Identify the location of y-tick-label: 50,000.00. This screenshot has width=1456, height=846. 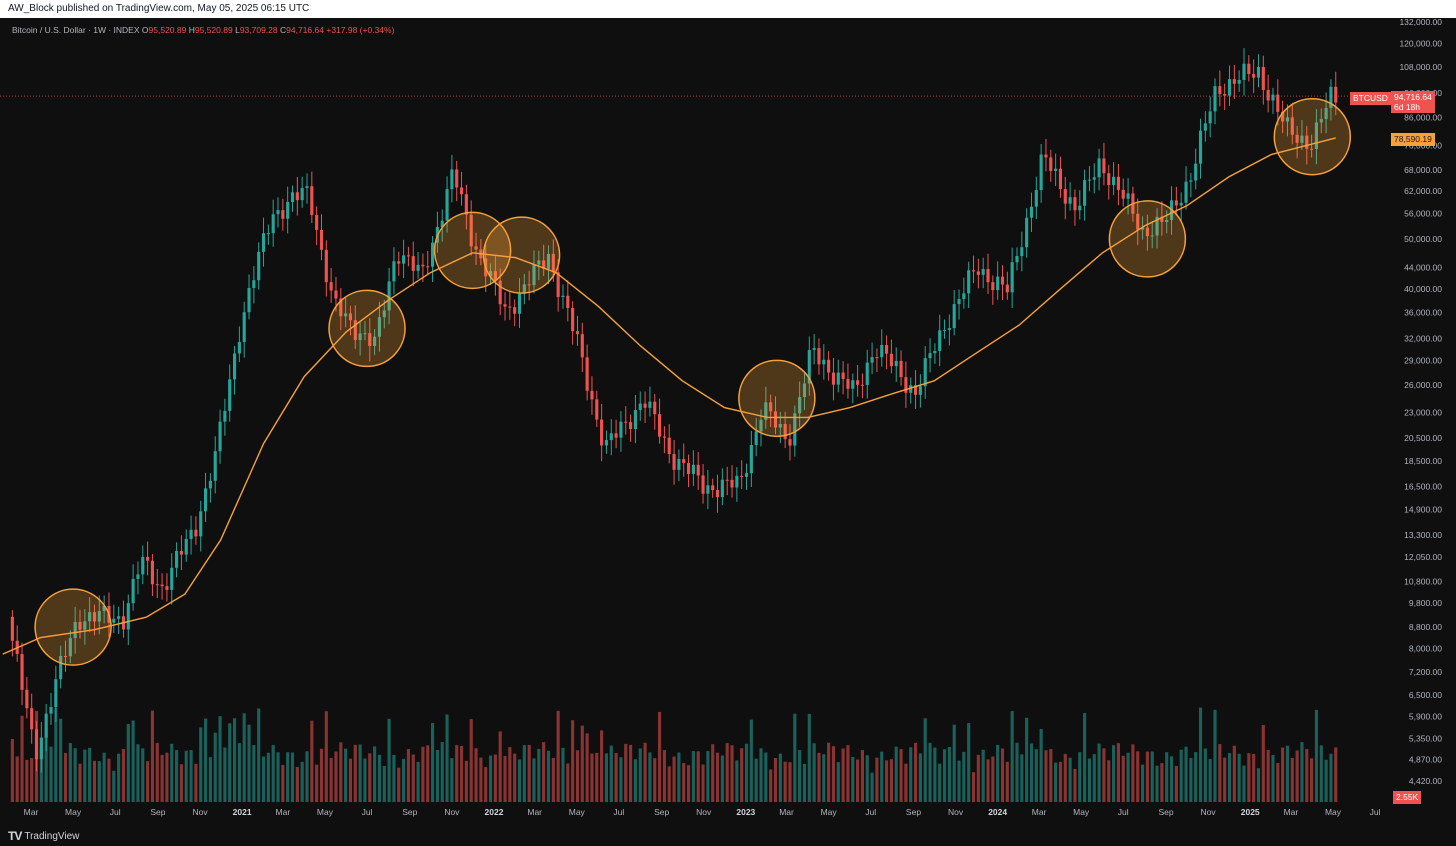
(1423, 239).